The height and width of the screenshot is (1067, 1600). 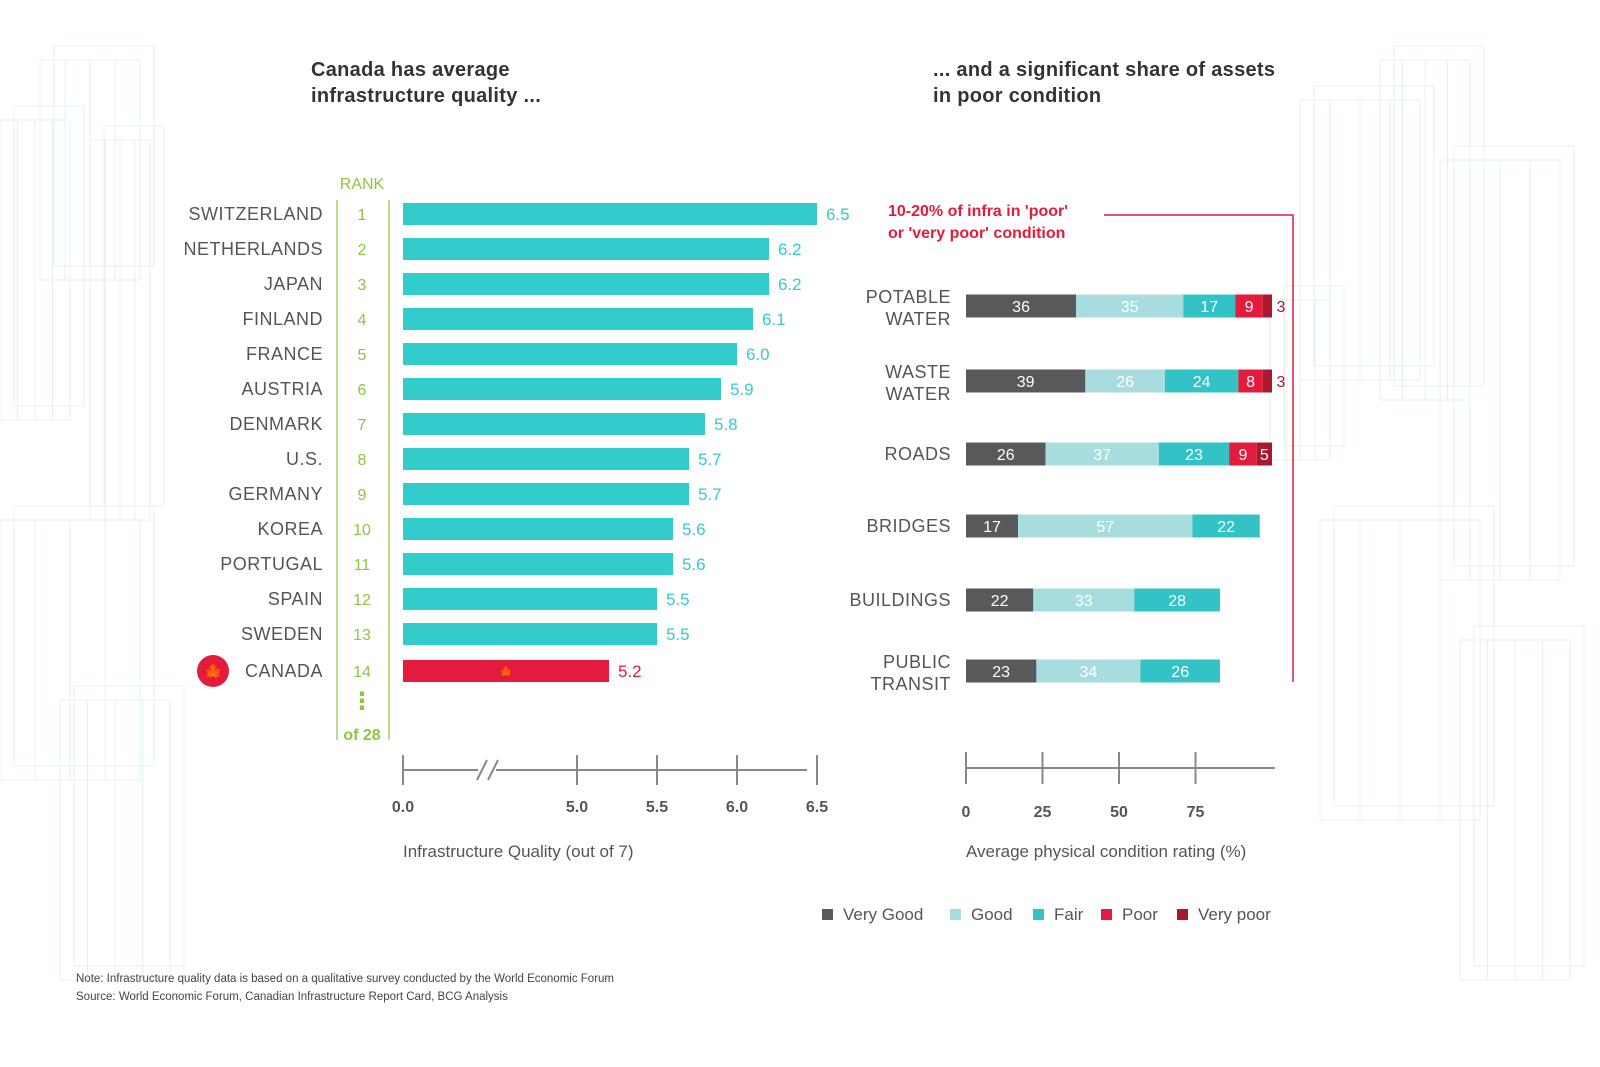 I want to click on rank-total: of 28, so click(x=361, y=735).